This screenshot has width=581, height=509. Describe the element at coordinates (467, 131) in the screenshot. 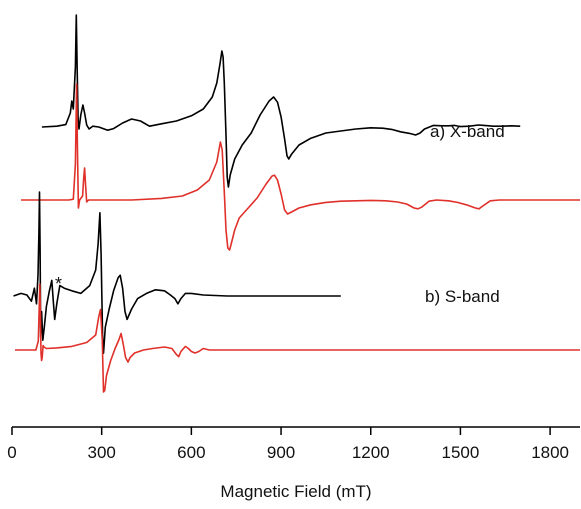

I see `panel-label-x-band: a) X-band` at that location.